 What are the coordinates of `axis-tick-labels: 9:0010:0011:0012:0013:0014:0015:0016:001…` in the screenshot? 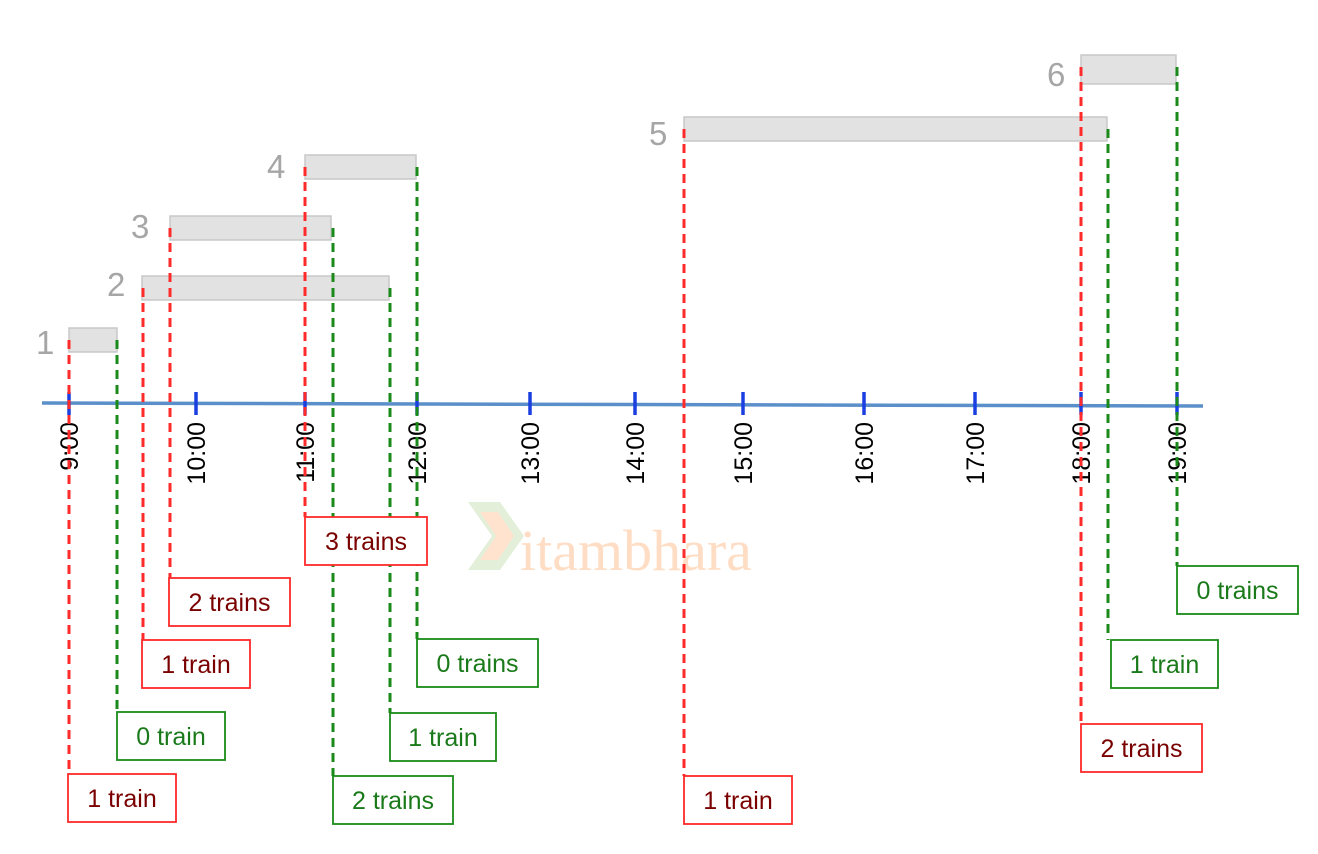 It's located at (624, 453).